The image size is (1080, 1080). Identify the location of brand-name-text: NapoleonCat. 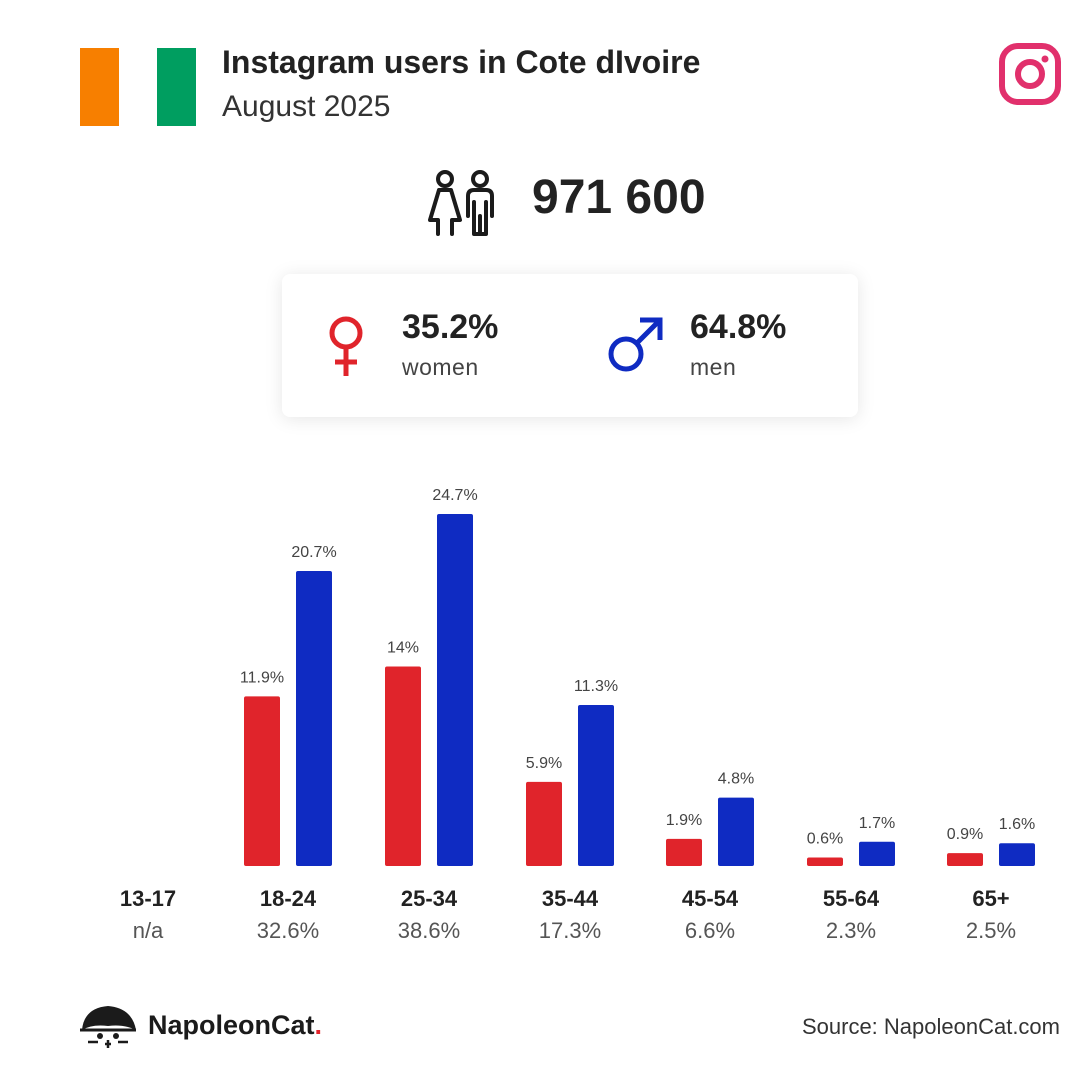
(231, 1025).